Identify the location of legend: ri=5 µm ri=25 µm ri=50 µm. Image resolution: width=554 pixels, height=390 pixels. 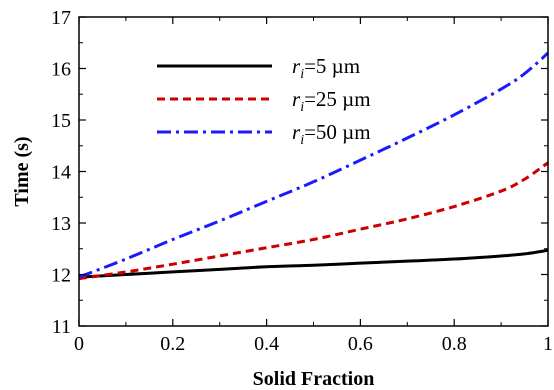
(264, 101).